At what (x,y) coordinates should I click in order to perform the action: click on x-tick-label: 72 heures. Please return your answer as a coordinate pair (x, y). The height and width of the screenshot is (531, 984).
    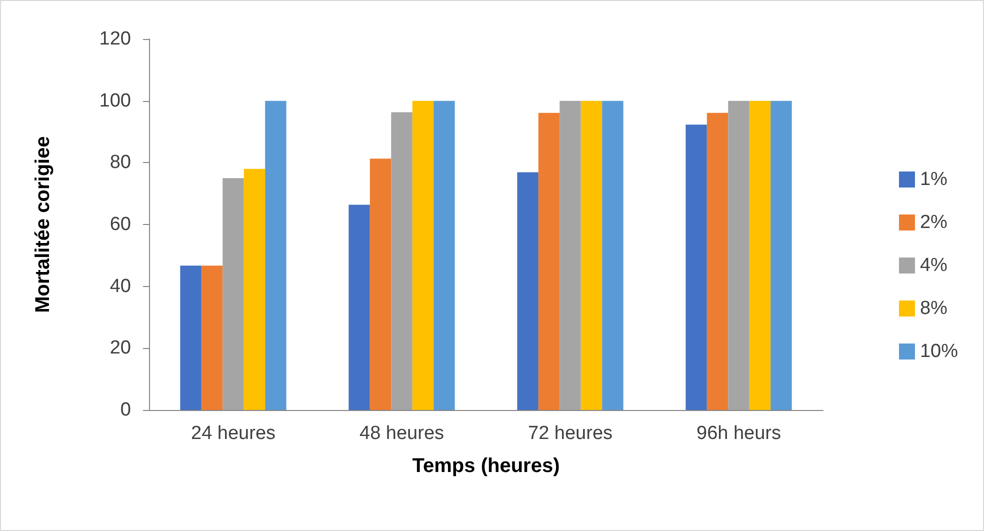
    Looking at the image, I should click on (570, 433).